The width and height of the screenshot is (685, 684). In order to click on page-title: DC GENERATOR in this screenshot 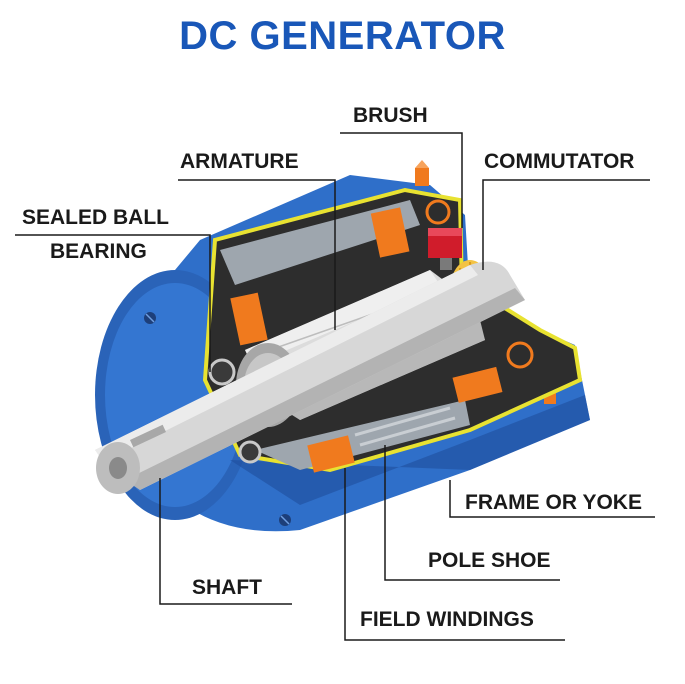, I will do `click(342, 36)`.